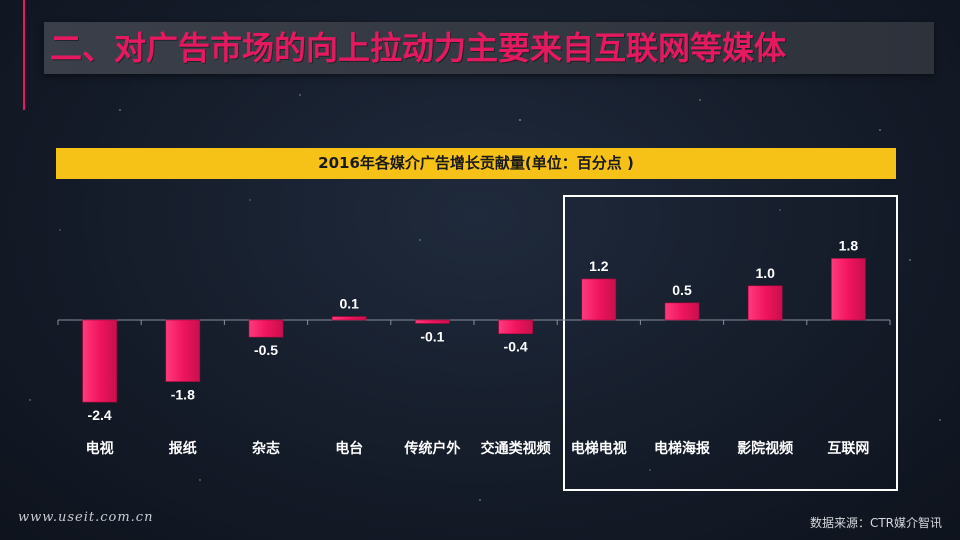  What do you see at coordinates (100, 415) in the screenshot?
I see `data-label: -2.4` at bounding box center [100, 415].